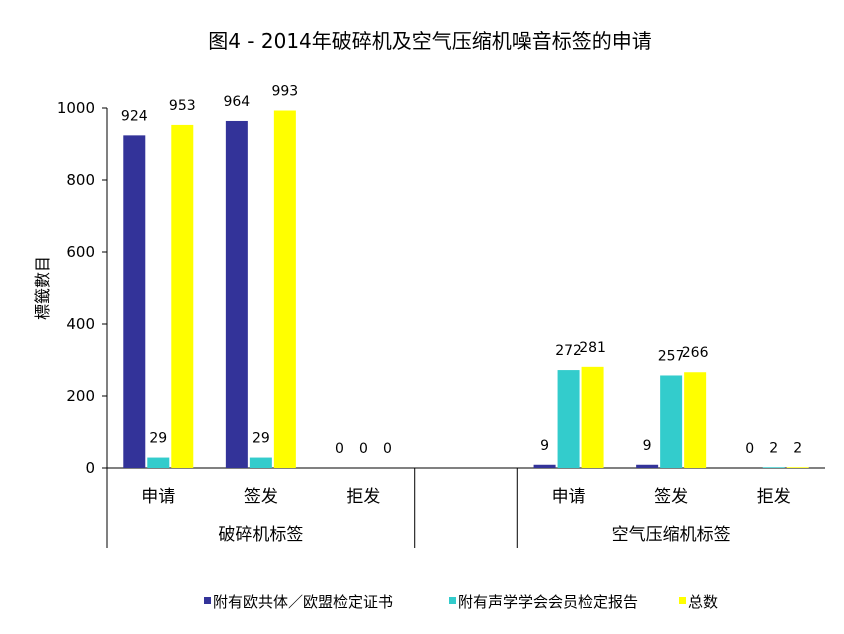 Image resolution: width=844 pixels, height=634 pixels. I want to click on legend-label: 总数, so click(703, 602).